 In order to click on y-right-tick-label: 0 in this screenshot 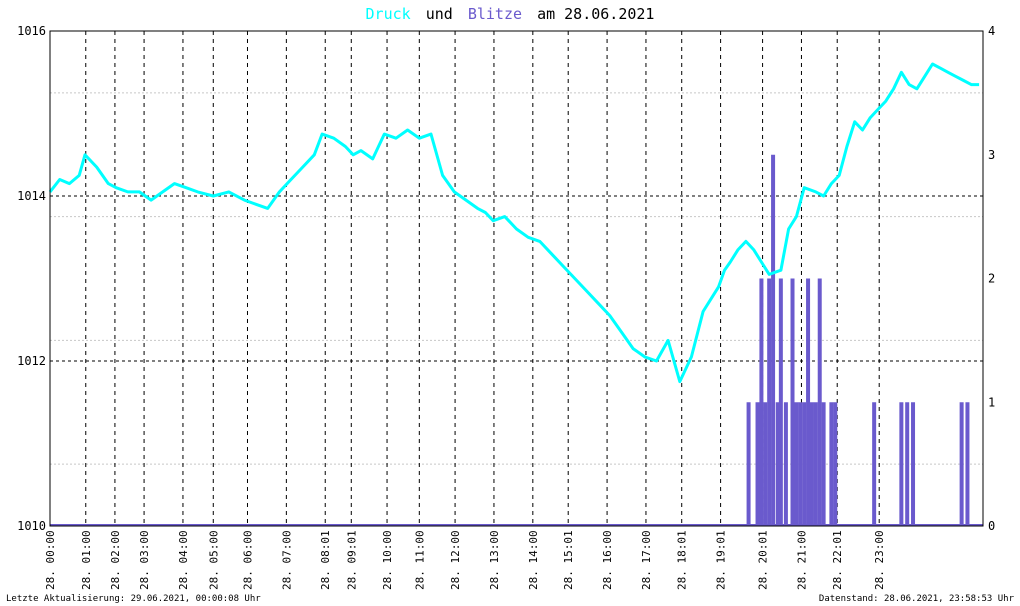, I will do `click(991, 526)`.